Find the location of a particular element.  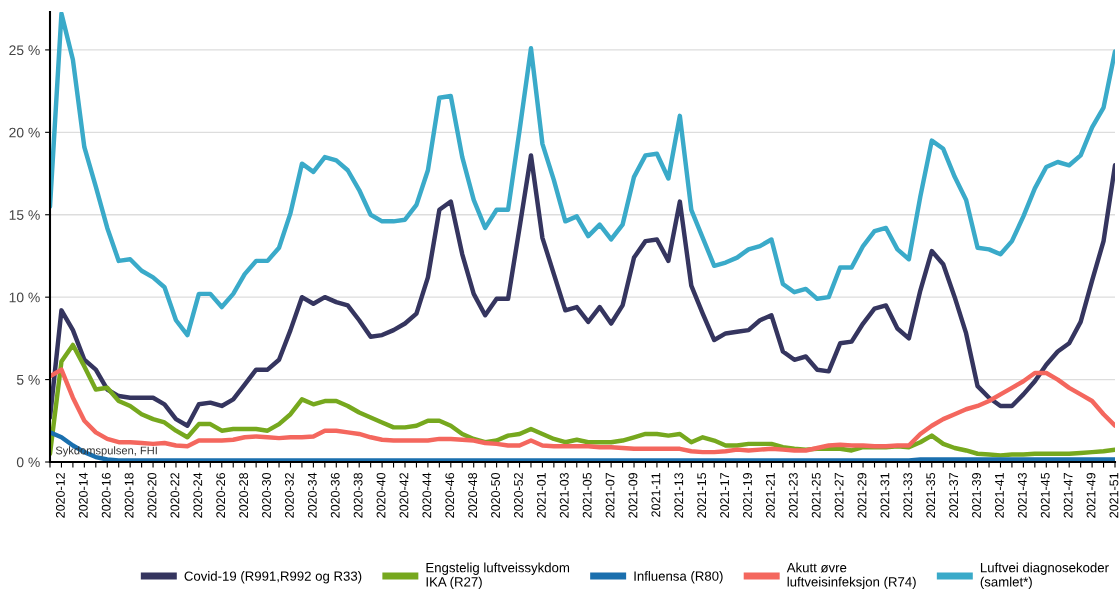

y-tick-label: 15 % is located at coordinates (24, 215).